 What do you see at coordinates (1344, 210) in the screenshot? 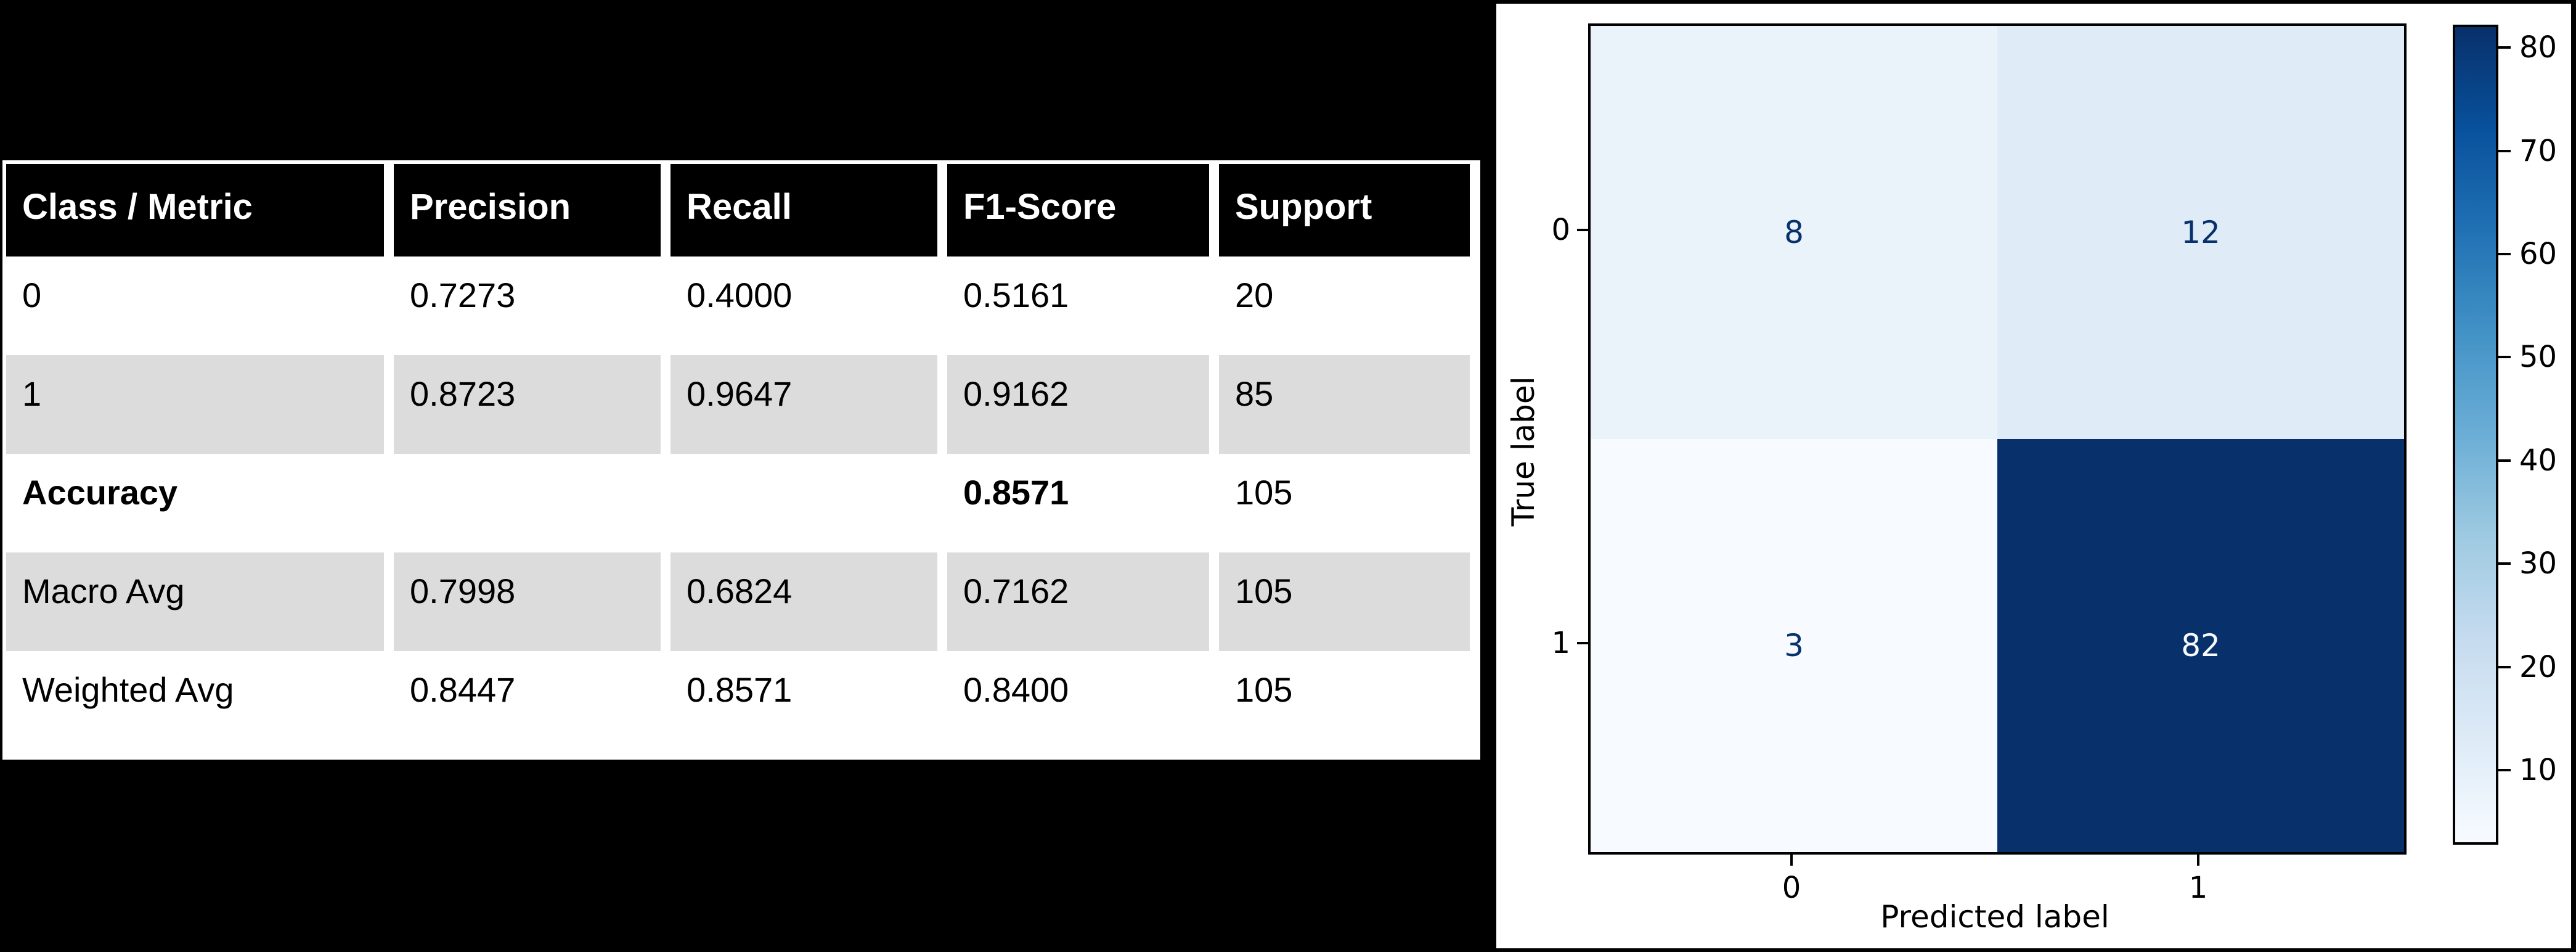
I see `column-header: Support` at bounding box center [1344, 210].